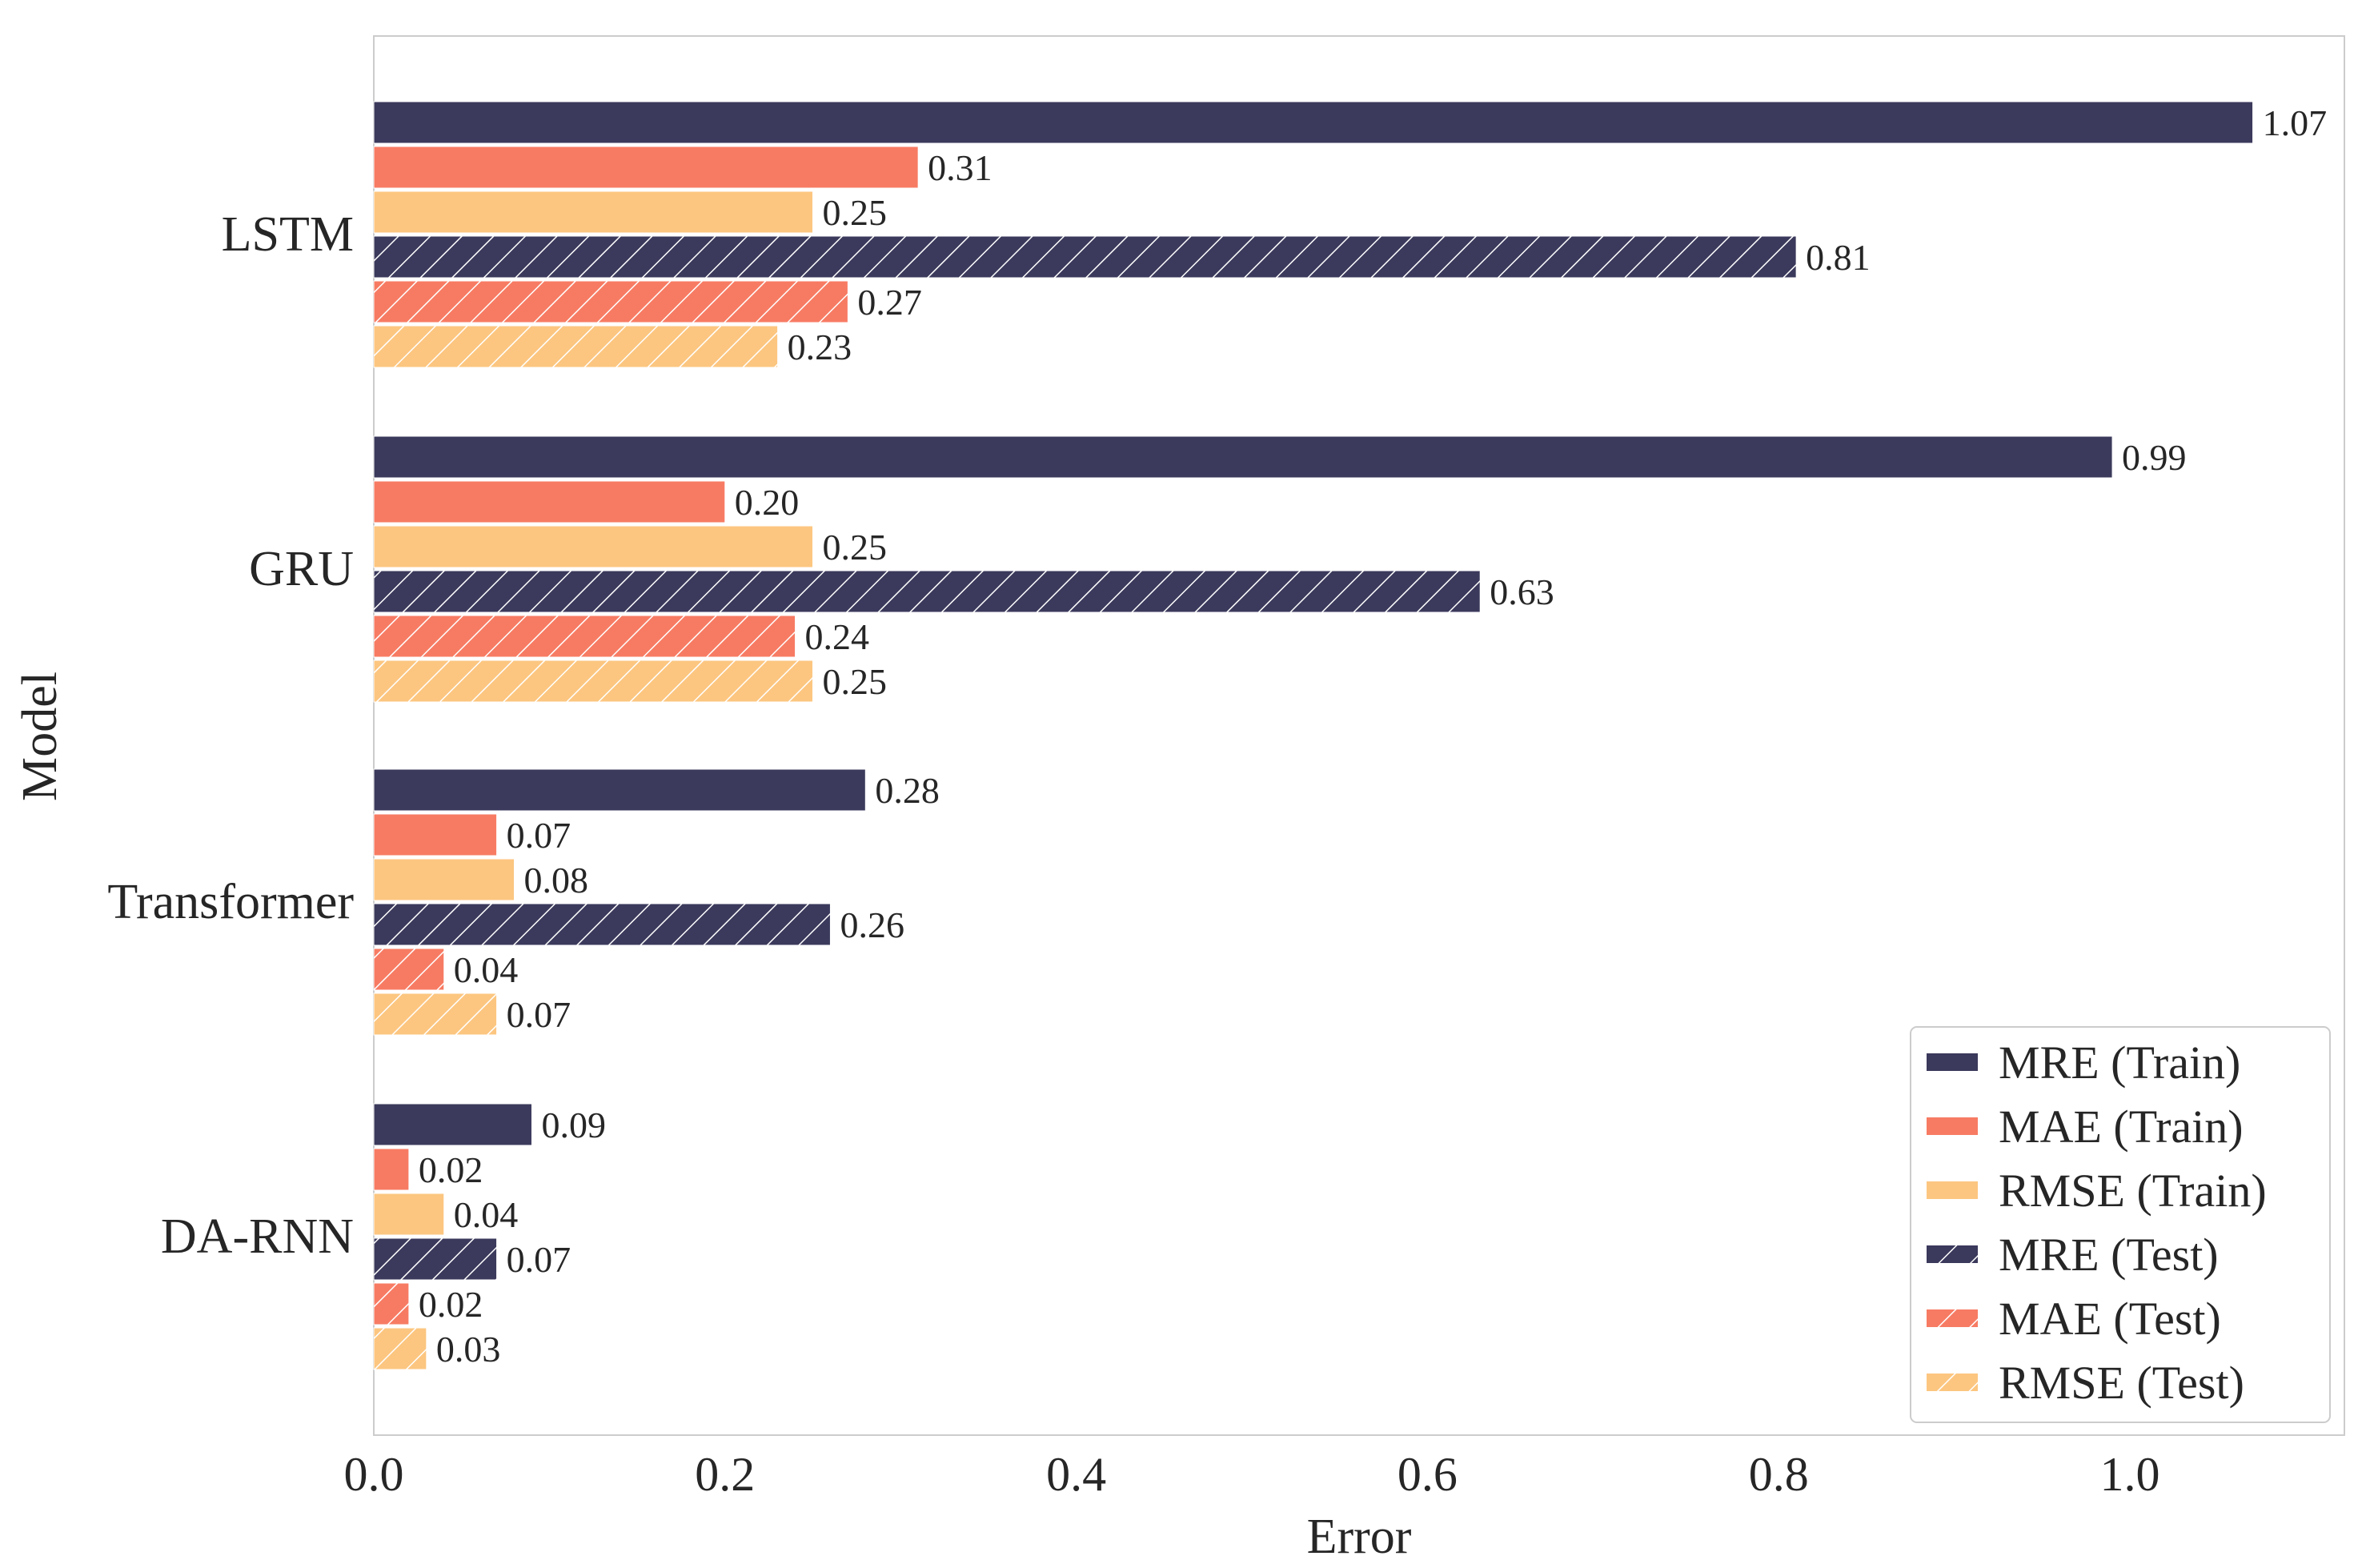 The width and height of the screenshot is (2362, 1568). What do you see at coordinates (1952, 1190) in the screenshot?
I see `legend-swatch-rmse-train` at bounding box center [1952, 1190].